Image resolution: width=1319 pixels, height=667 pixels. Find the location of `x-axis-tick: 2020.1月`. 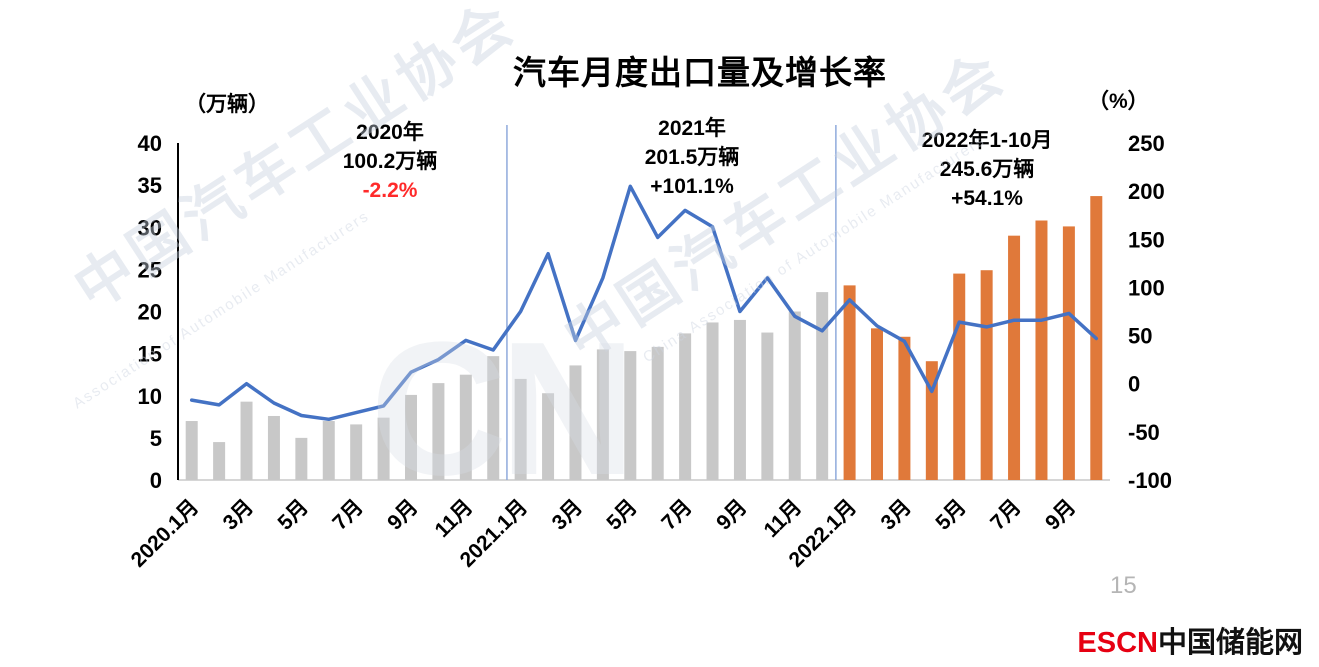

x-axis-tick: 2020.1月 is located at coordinates (165, 533).